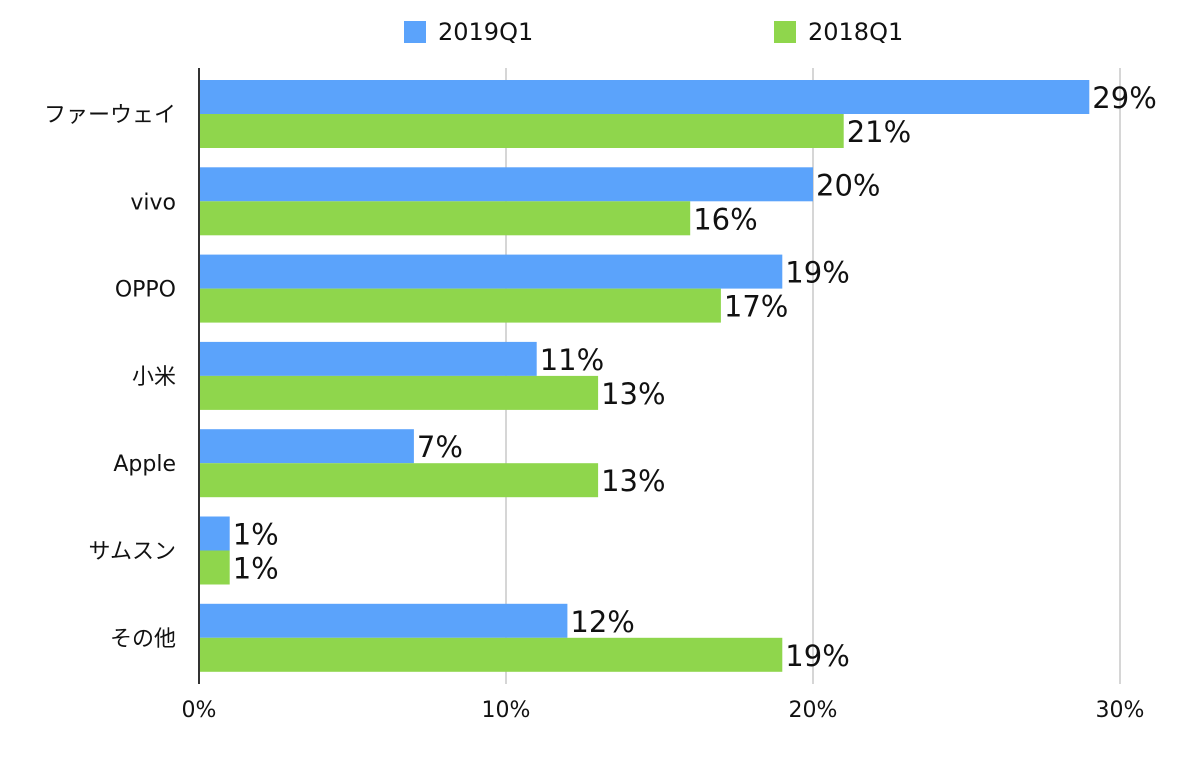 This screenshot has width=1200, height=762. I want to click on data-label-2018q1-4: 13%, so click(633, 481).